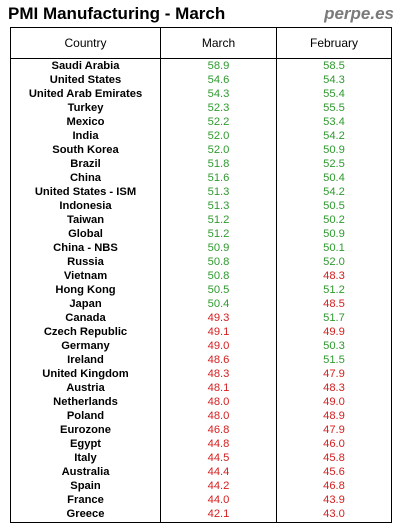 The height and width of the screenshot is (532, 404). Describe the element at coordinates (201, 80) in the screenshot. I see `table-row: United States 54.6 54.3` at that location.